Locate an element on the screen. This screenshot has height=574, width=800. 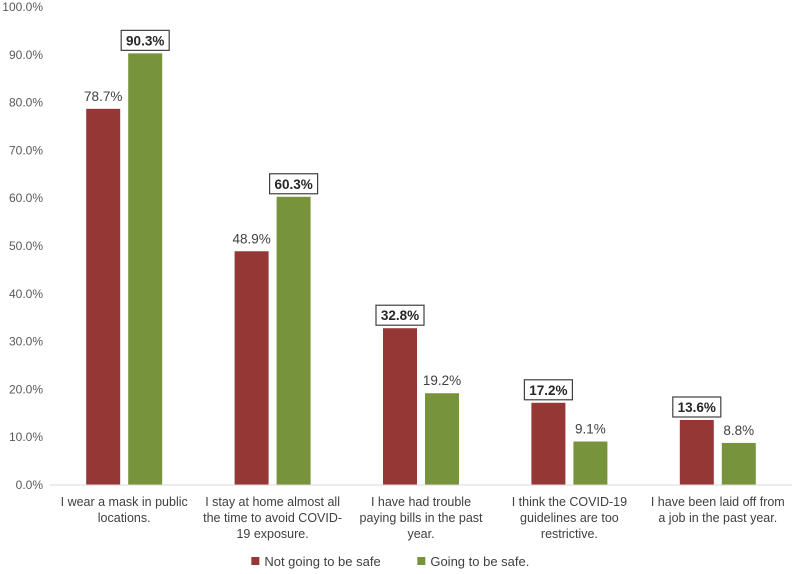
x-tick-label-line: a job in the past year. is located at coordinates (717, 518).